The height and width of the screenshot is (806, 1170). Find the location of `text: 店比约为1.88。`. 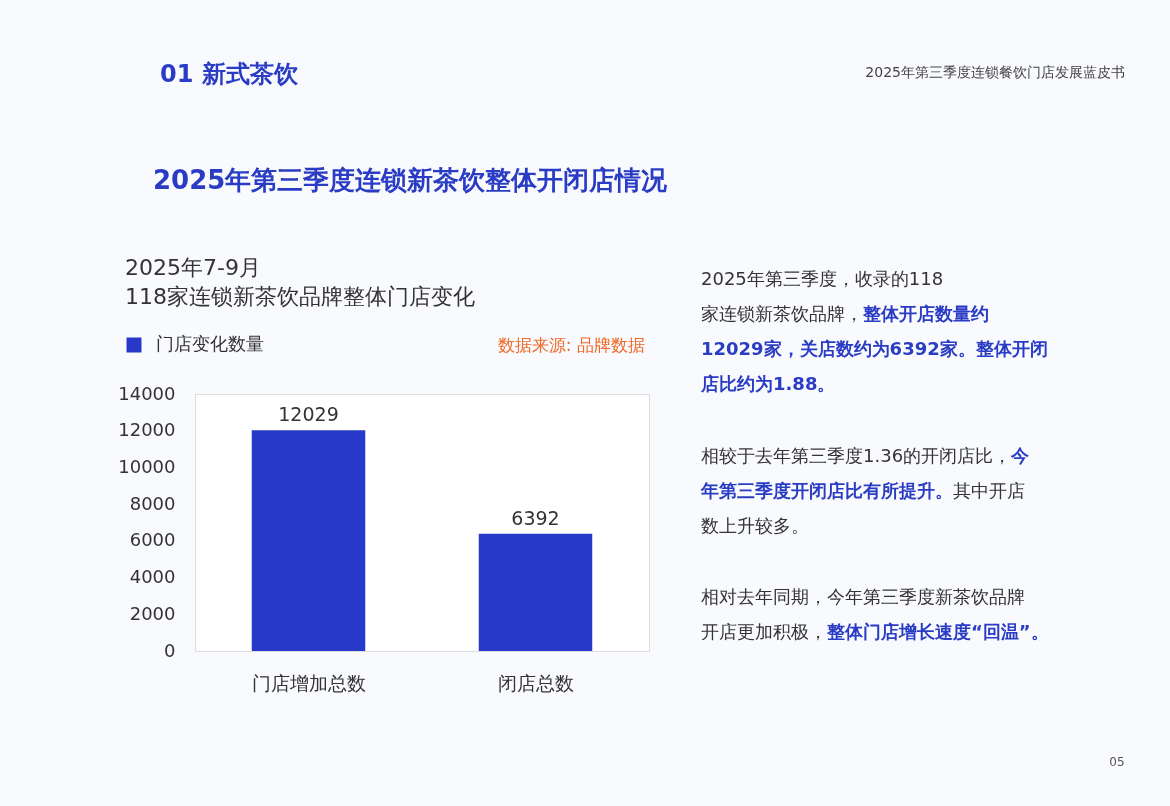

text: 店比约为1.88。 is located at coordinates (768, 383).